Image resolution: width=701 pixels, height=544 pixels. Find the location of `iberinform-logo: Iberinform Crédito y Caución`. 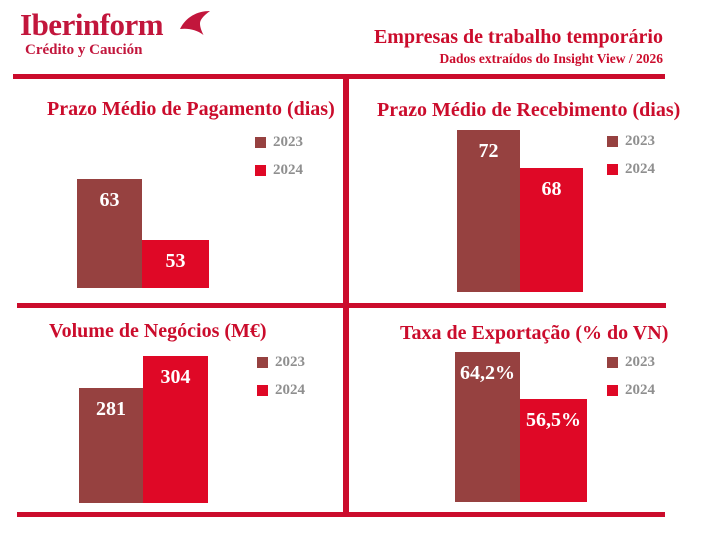

iberinform-logo: Iberinform Crédito y Caución is located at coordinates (115, 33).